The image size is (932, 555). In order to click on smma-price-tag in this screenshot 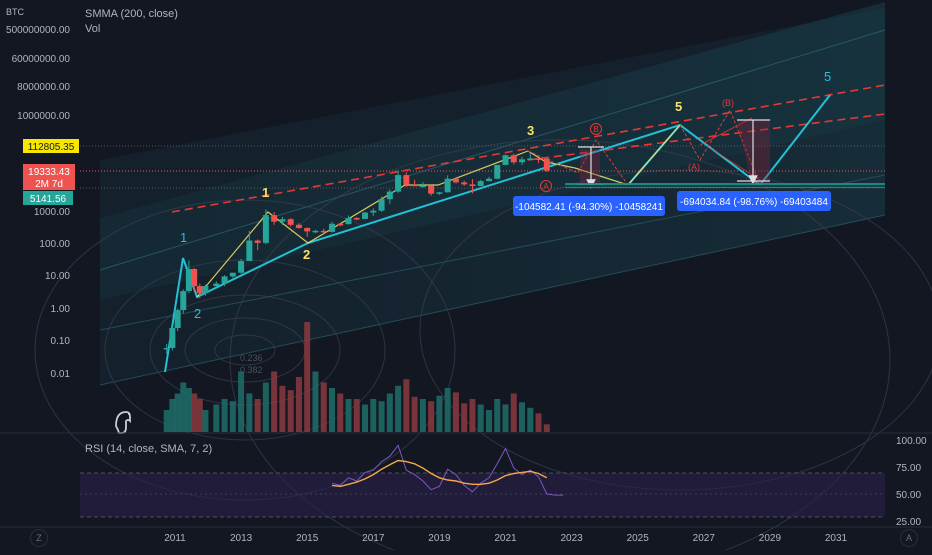, I will do `click(48, 198)`.